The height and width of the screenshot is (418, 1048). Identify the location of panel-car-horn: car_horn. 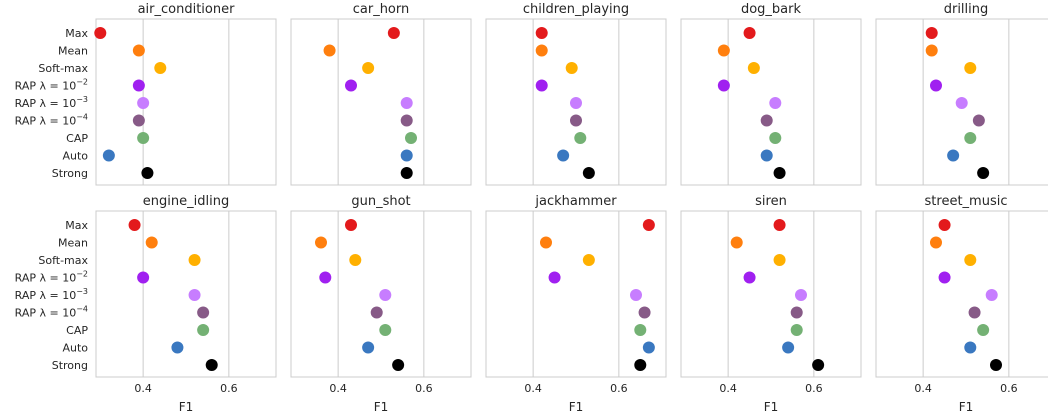
(381, 94).